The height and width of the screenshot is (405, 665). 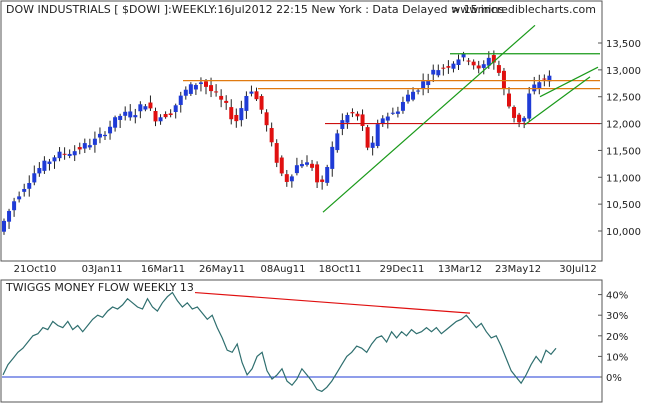 I want to click on y-tick-label: 30%, so click(x=617, y=316).